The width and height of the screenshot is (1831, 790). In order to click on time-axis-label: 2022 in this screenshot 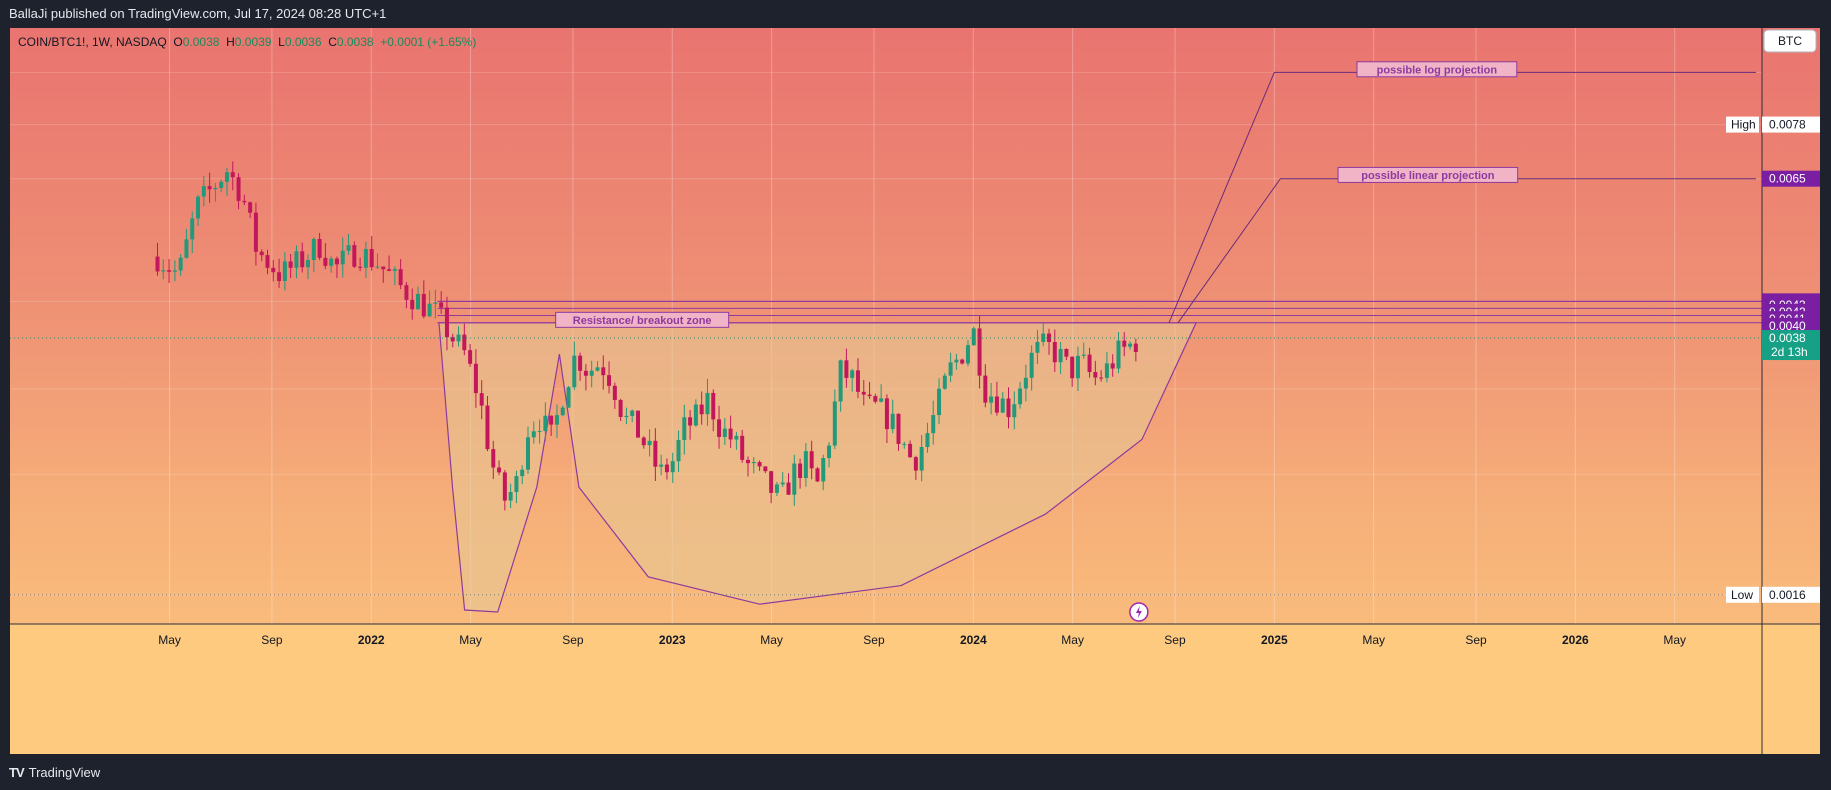, I will do `click(371, 640)`.